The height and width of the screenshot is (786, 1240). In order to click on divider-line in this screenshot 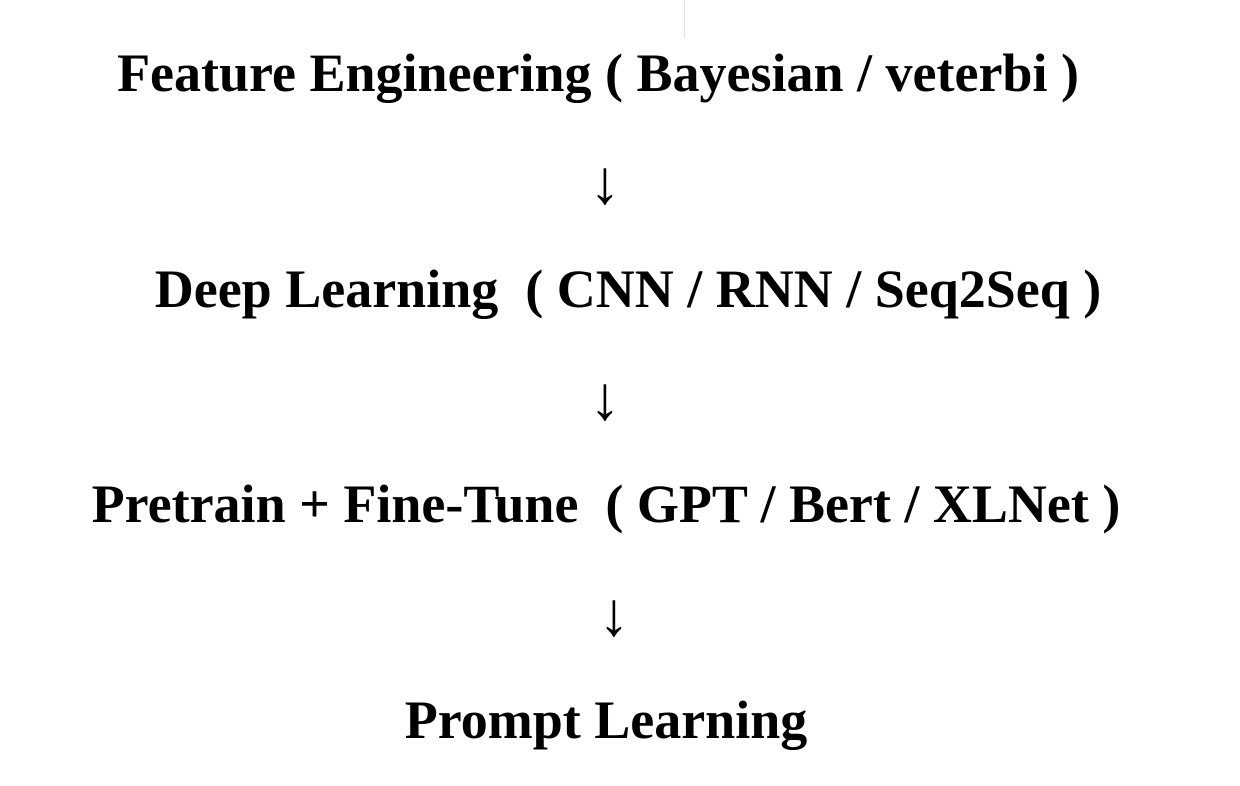, I will do `click(684, 19)`.